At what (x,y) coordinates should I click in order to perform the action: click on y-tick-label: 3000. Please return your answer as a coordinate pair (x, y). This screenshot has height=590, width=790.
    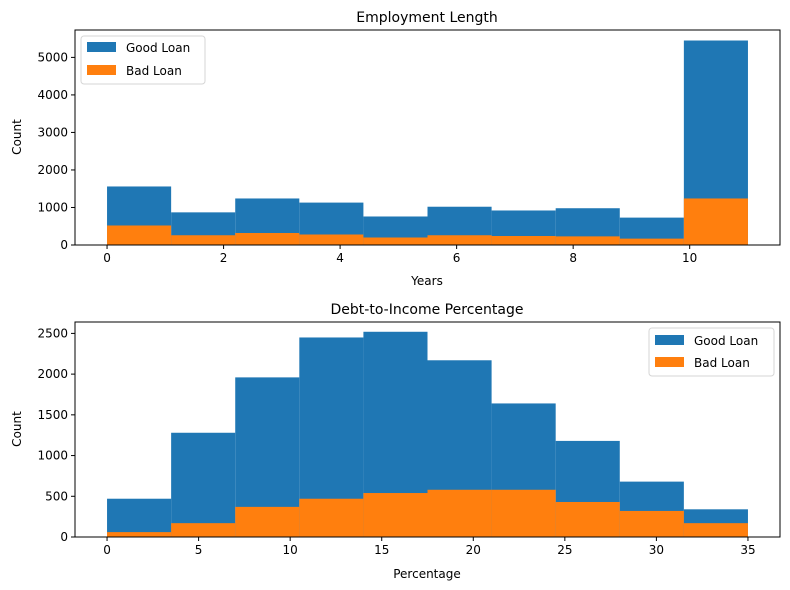
    Looking at the image, I should click on (52, 132).